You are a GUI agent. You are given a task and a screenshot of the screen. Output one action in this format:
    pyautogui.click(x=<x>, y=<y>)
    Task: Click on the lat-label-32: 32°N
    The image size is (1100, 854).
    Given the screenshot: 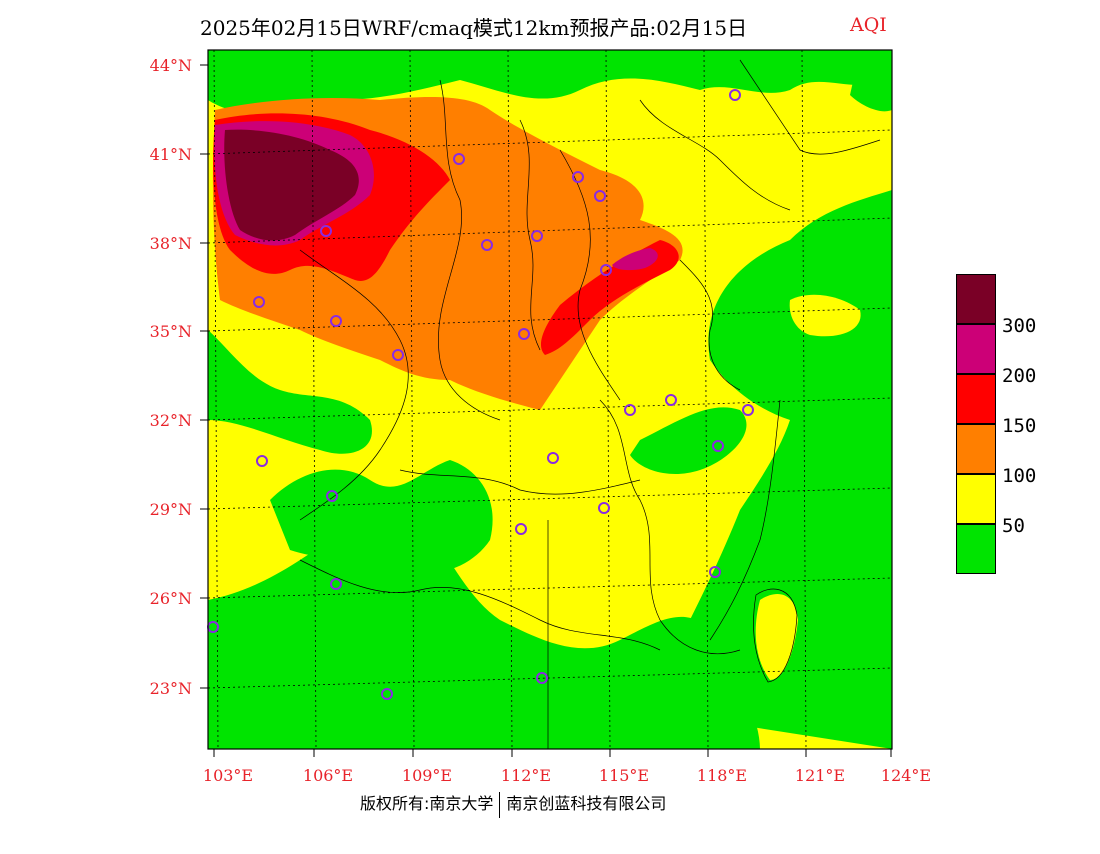 What is the action you would take?
    pyautogui.click(x=163, y=420)
    